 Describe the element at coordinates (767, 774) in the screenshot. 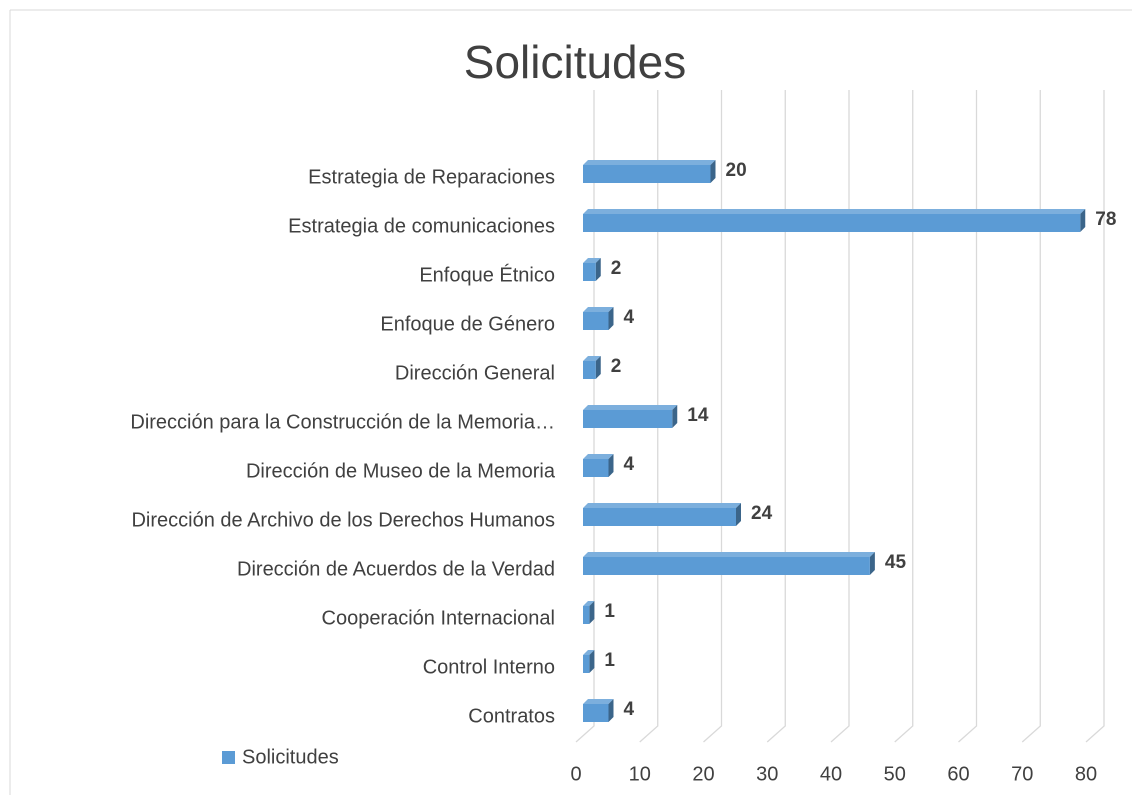

I see `x-tick-label: 30` at that location.